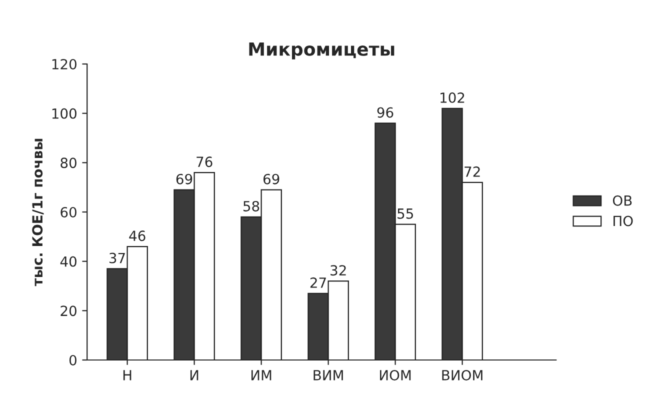 This screenshot has width=670, height=400. I want to click on data-label: 27, so click(318, 282).